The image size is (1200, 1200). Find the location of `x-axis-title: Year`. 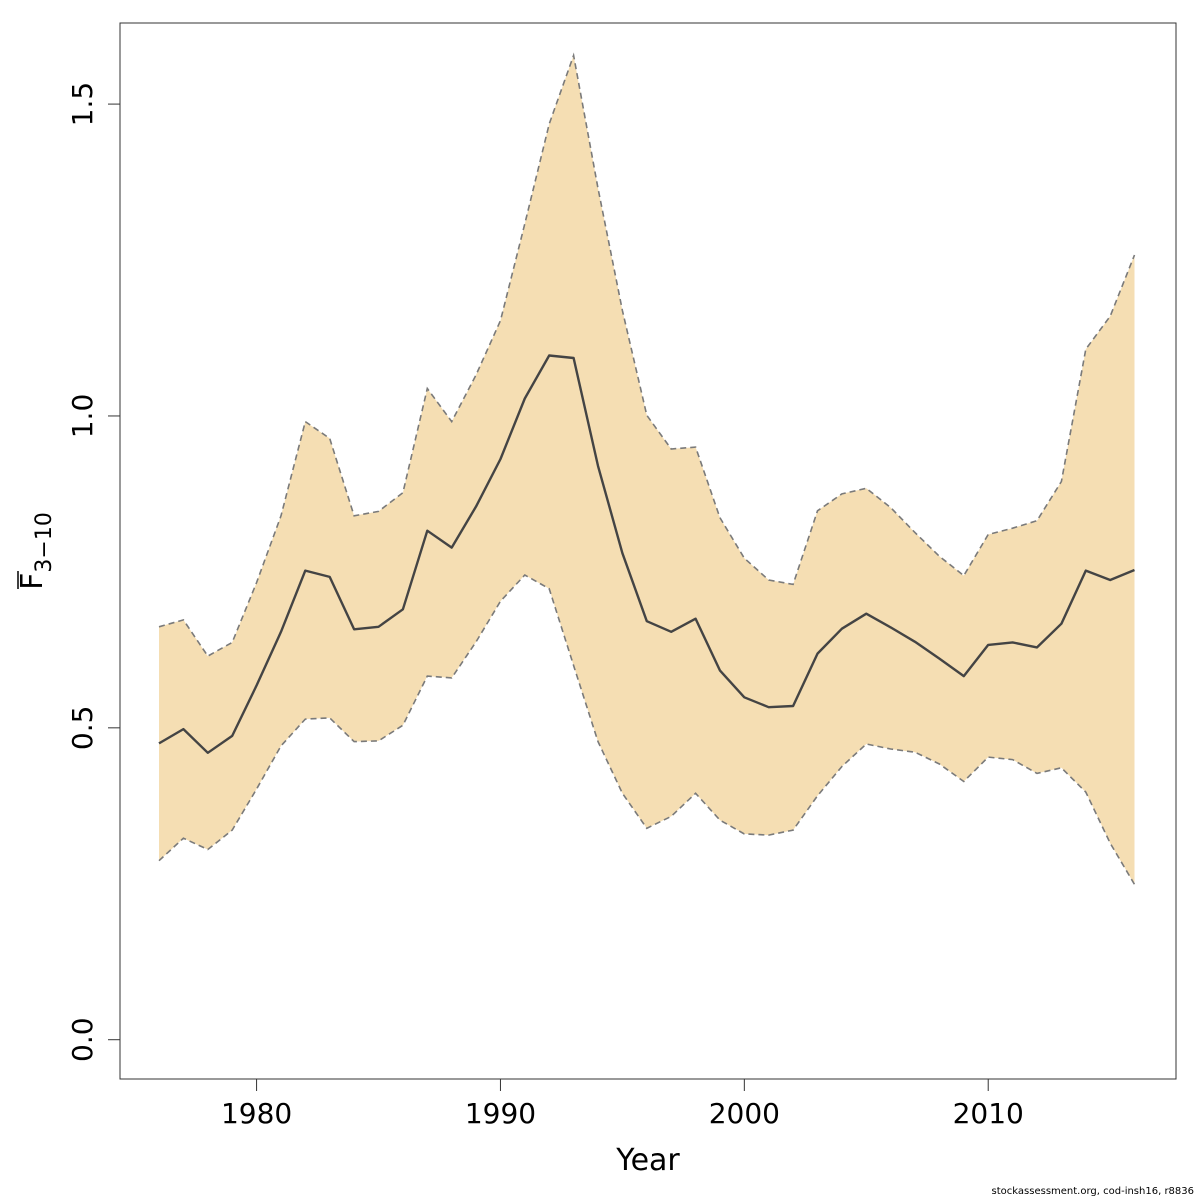

x-axis-title: Year is located at coordinates (647, 1160).